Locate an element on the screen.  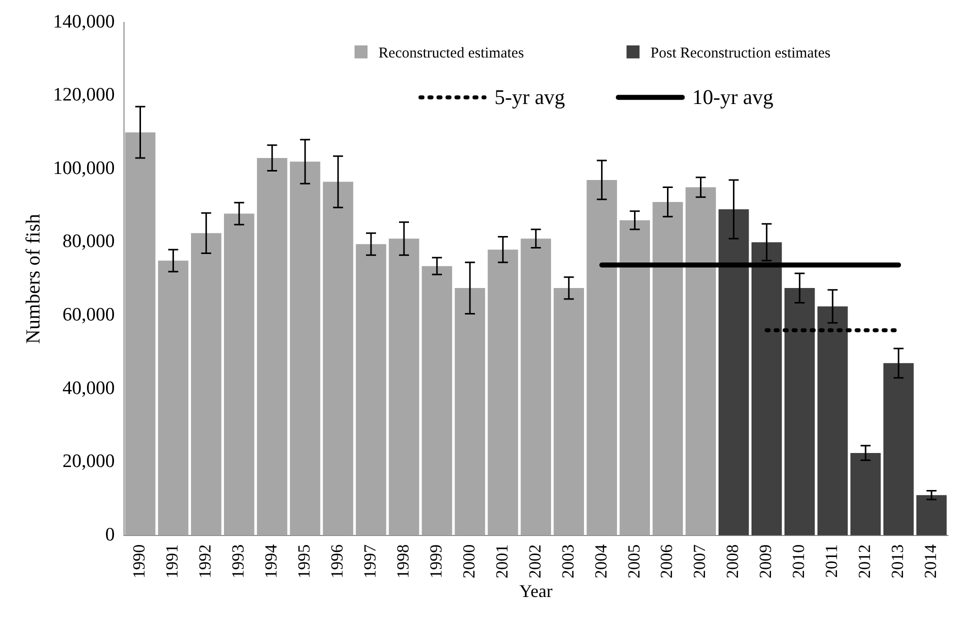
x-tick-label: 2004 is located at coordinates (600, 561).